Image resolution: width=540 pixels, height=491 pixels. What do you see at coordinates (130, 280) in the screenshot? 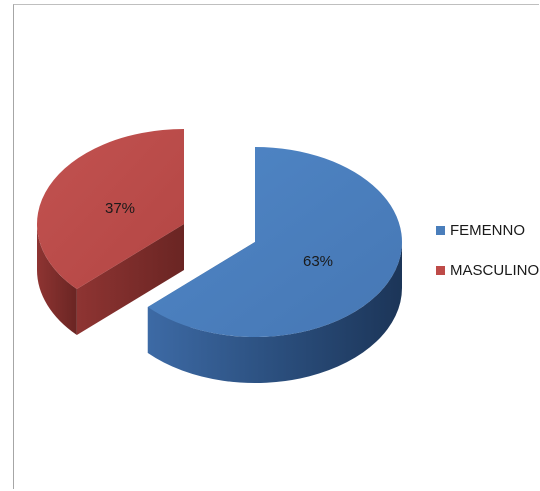
I see `masculino-slice-cut-face` at bounding box center [130, 280].